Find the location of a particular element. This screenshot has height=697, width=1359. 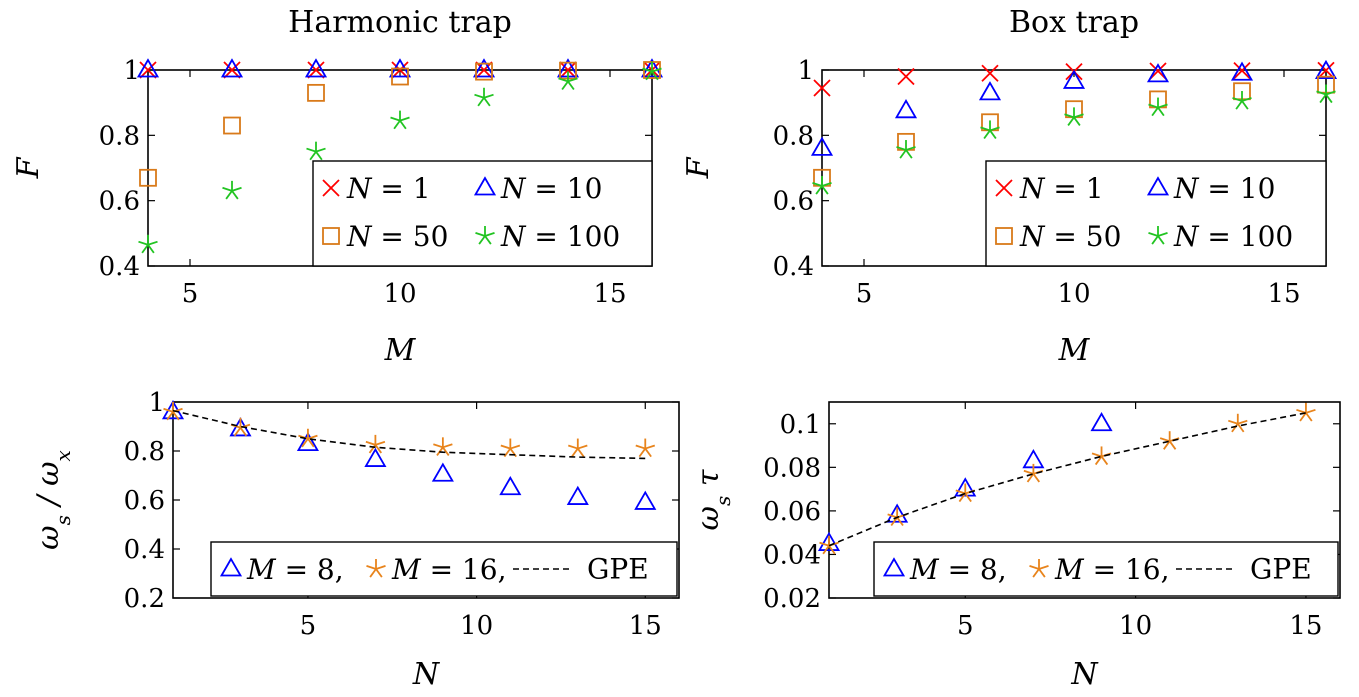

x-axis-label: M is located at coordinates (400, 350).